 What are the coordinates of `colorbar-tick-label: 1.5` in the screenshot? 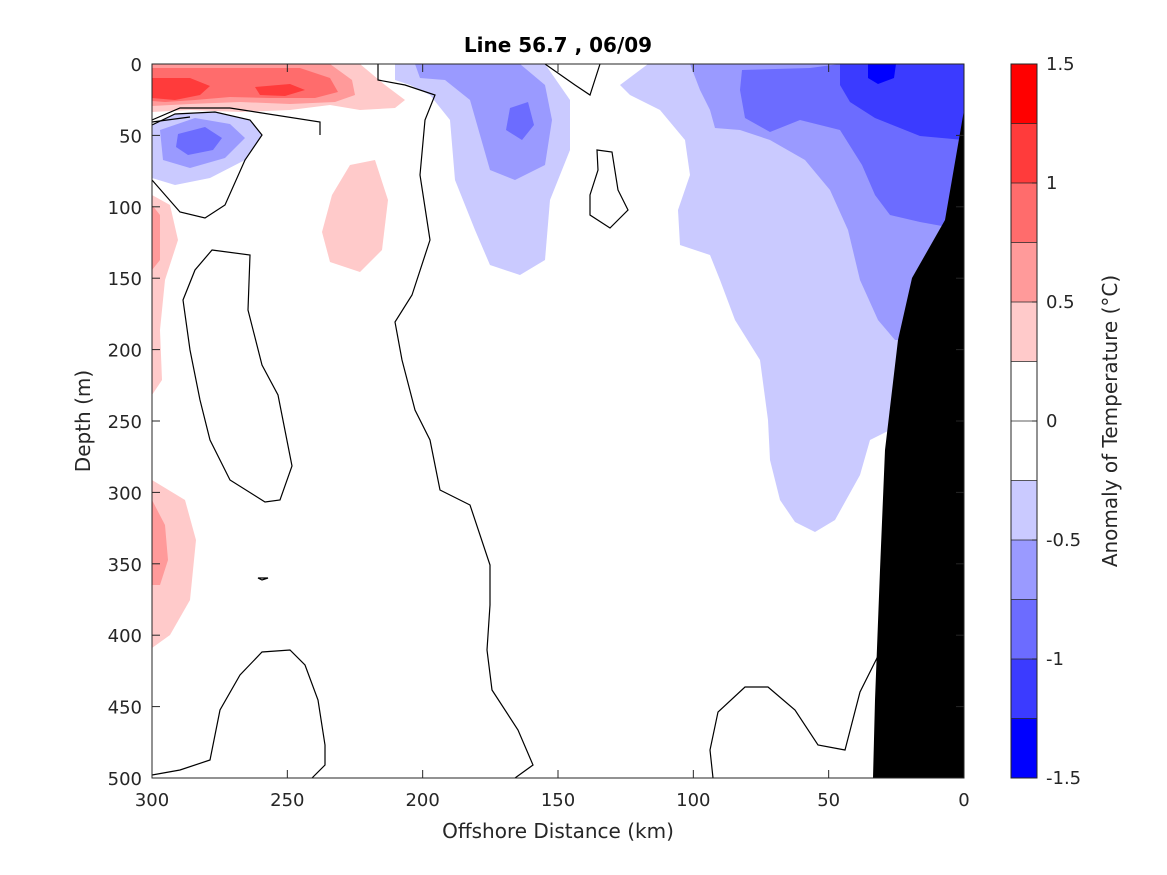 It's located at (1060, 64).